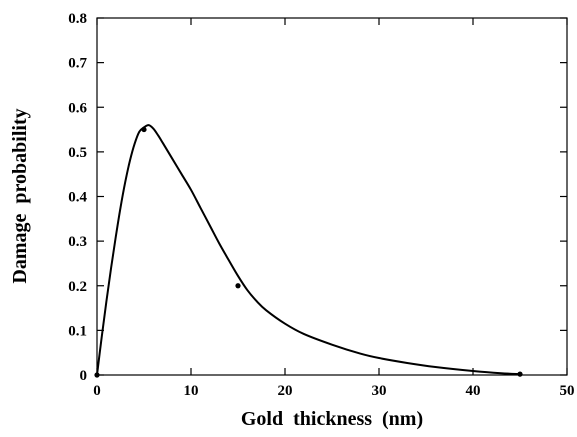 This screenshot has width=577, height=437. I want to click on y-tick-label: 0.8, so click(77, 19).